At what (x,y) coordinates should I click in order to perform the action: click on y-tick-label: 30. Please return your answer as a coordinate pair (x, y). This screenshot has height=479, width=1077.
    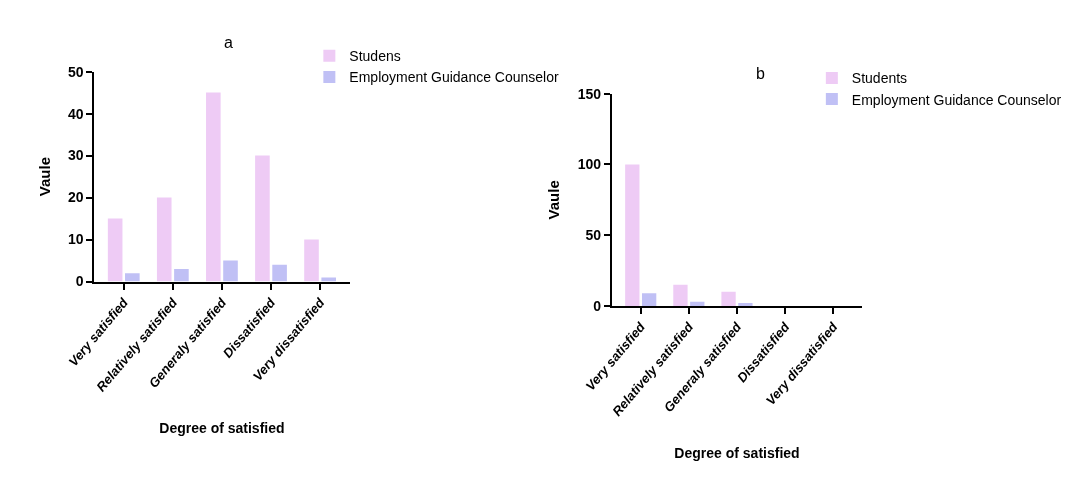
    Looking at the image, I should click on (75, 155).